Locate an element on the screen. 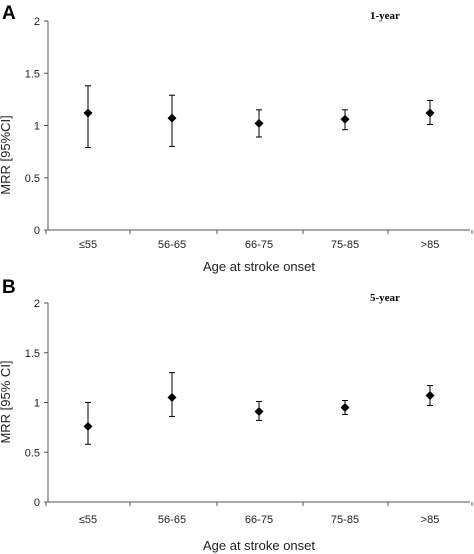  panel-b-title: 5-year is located at coordinates (385, 298).